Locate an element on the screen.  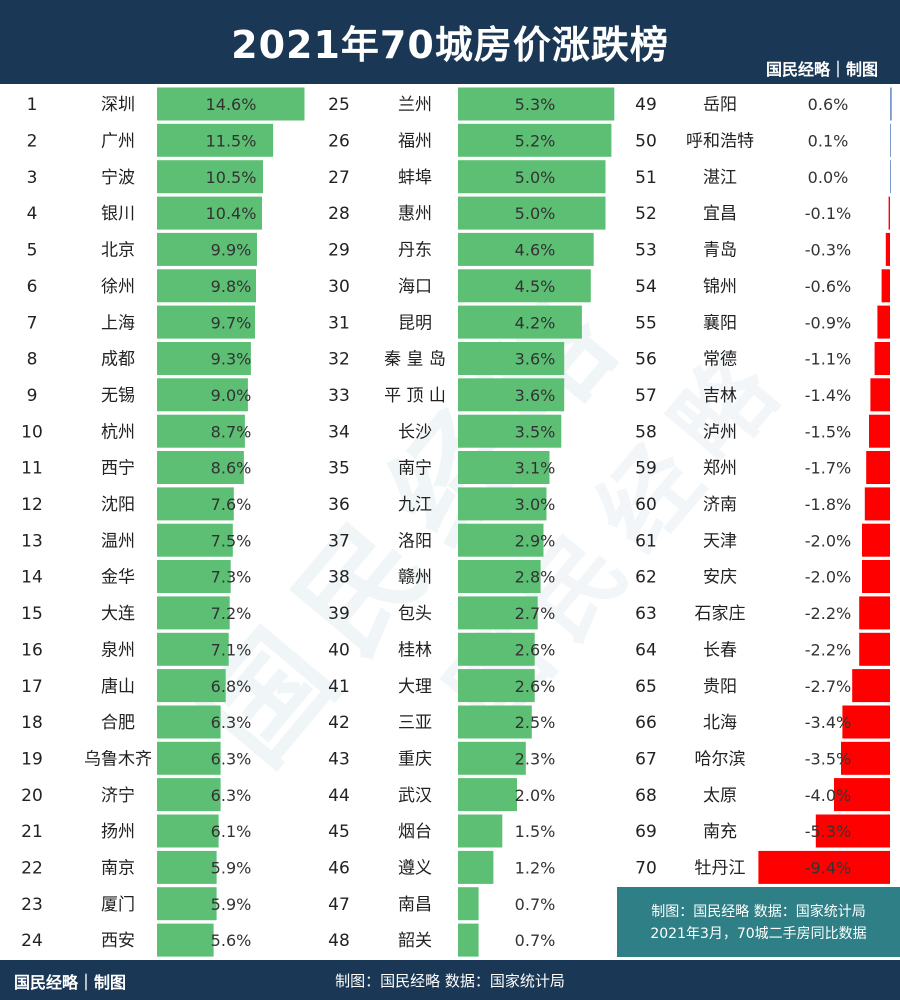
note-box: 制图：国民经略 数据：国家统计局 2021年3月，70城二手房同比数据 is located at coordinates (758, 922).